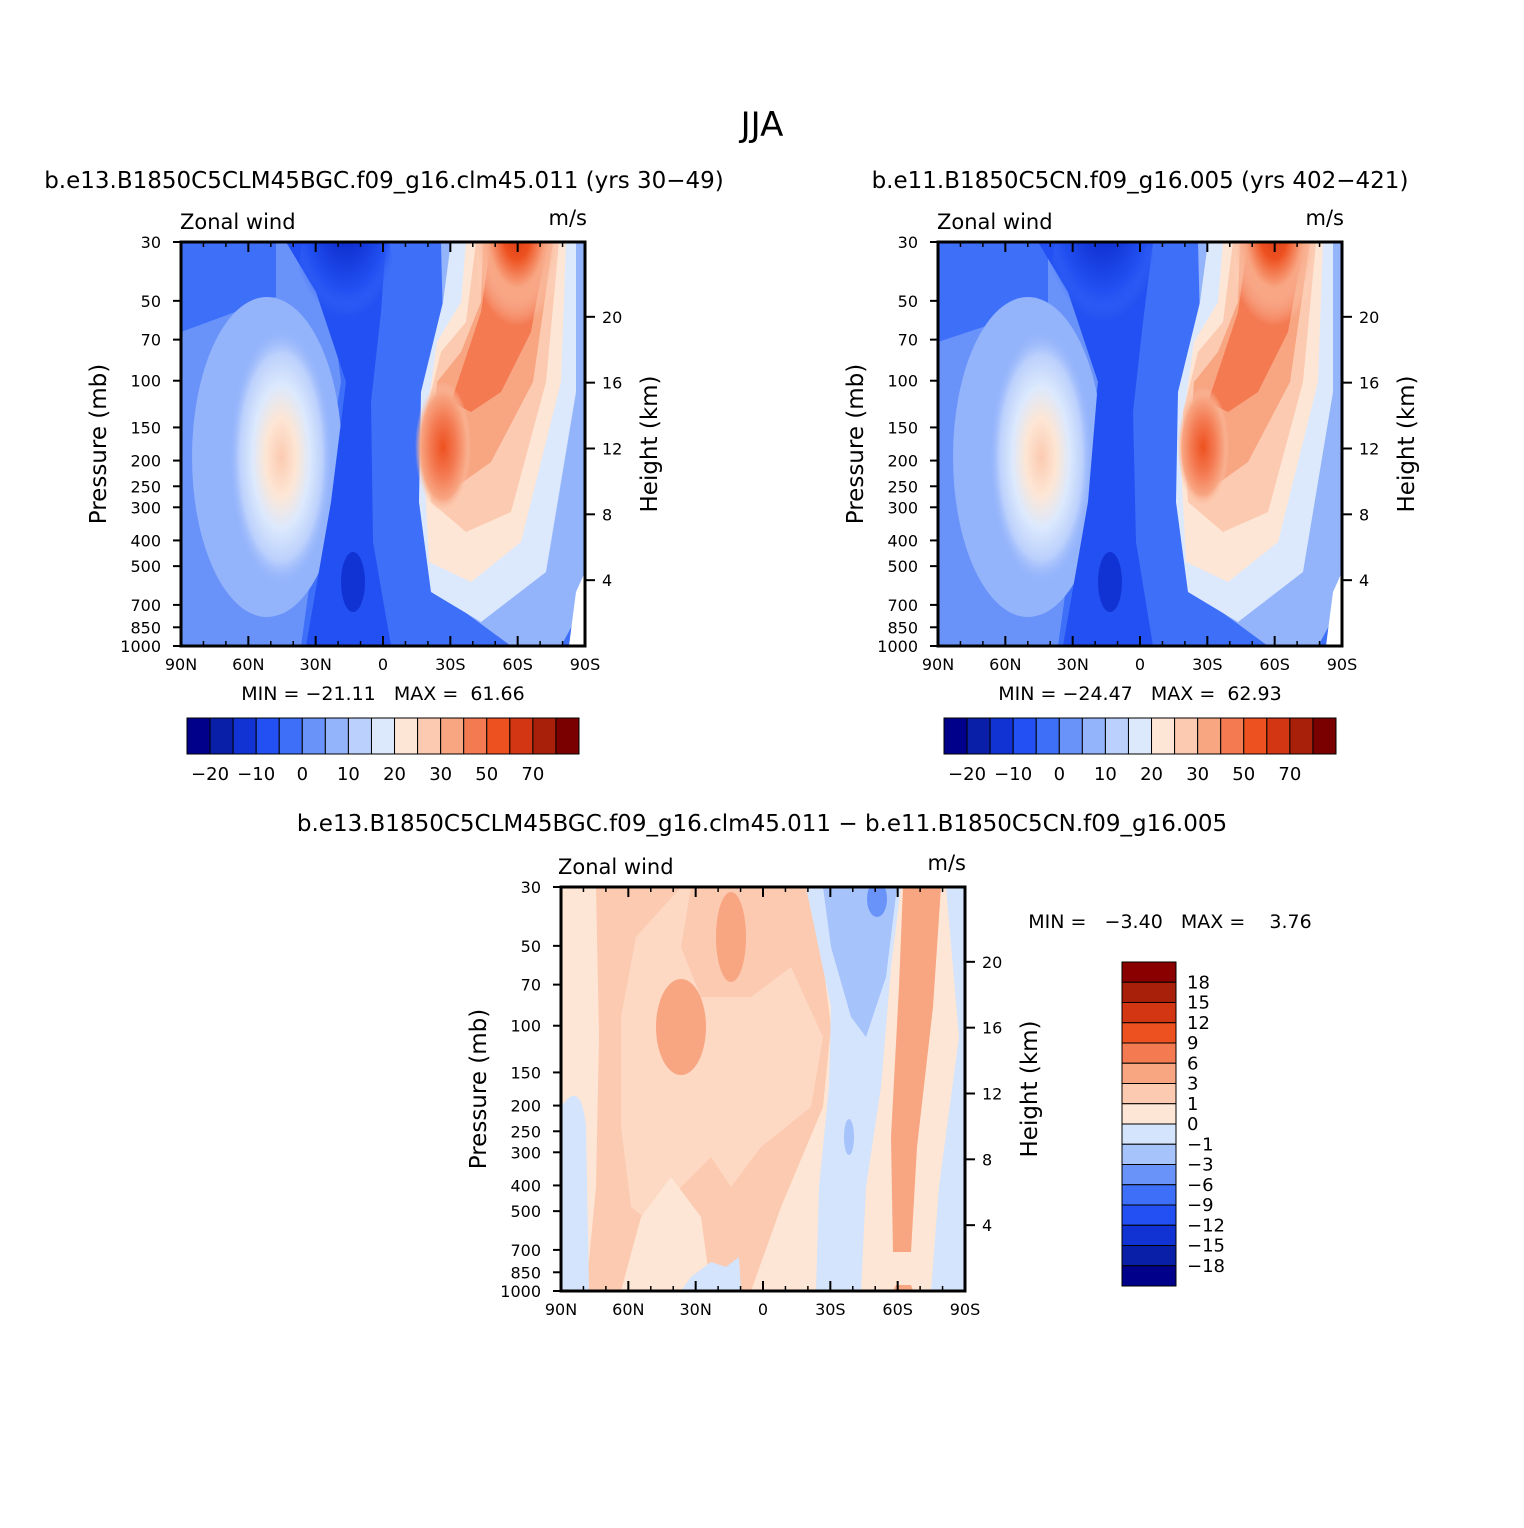 The image size is (1524, 1528). What do you see at coordinates (348, 774) in the screenshot?
I see `colorbar-label: 10` at bounding box center [348, 774].